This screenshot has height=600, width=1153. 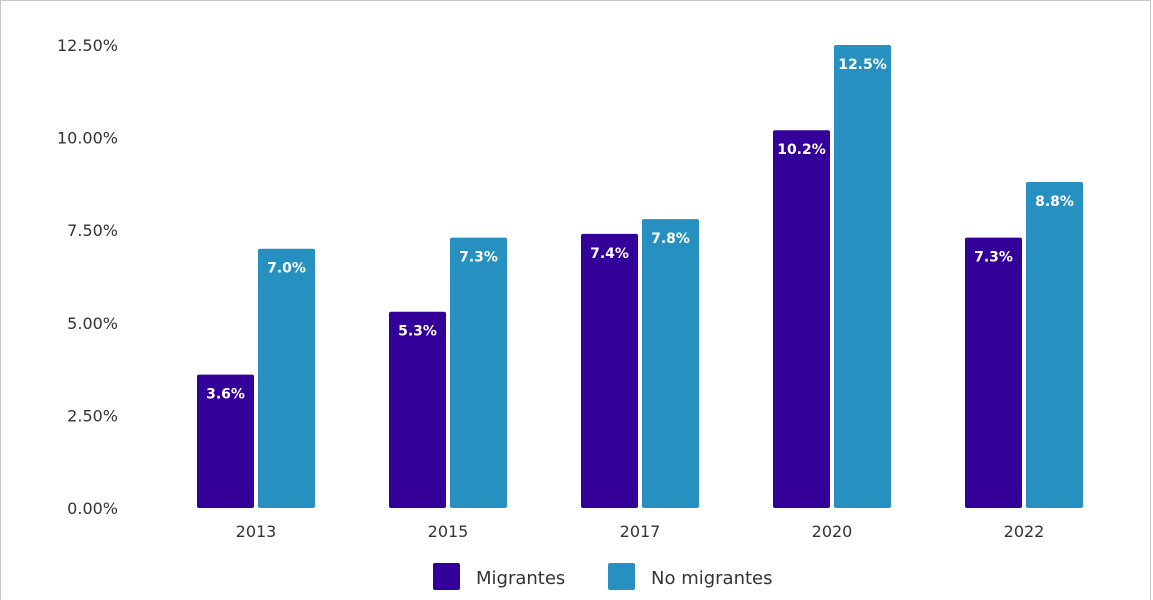 What do you see at coordinates (225, 395) in the screenshot?
I see `data-label: 3.6%` at bounding box center [225, 395].